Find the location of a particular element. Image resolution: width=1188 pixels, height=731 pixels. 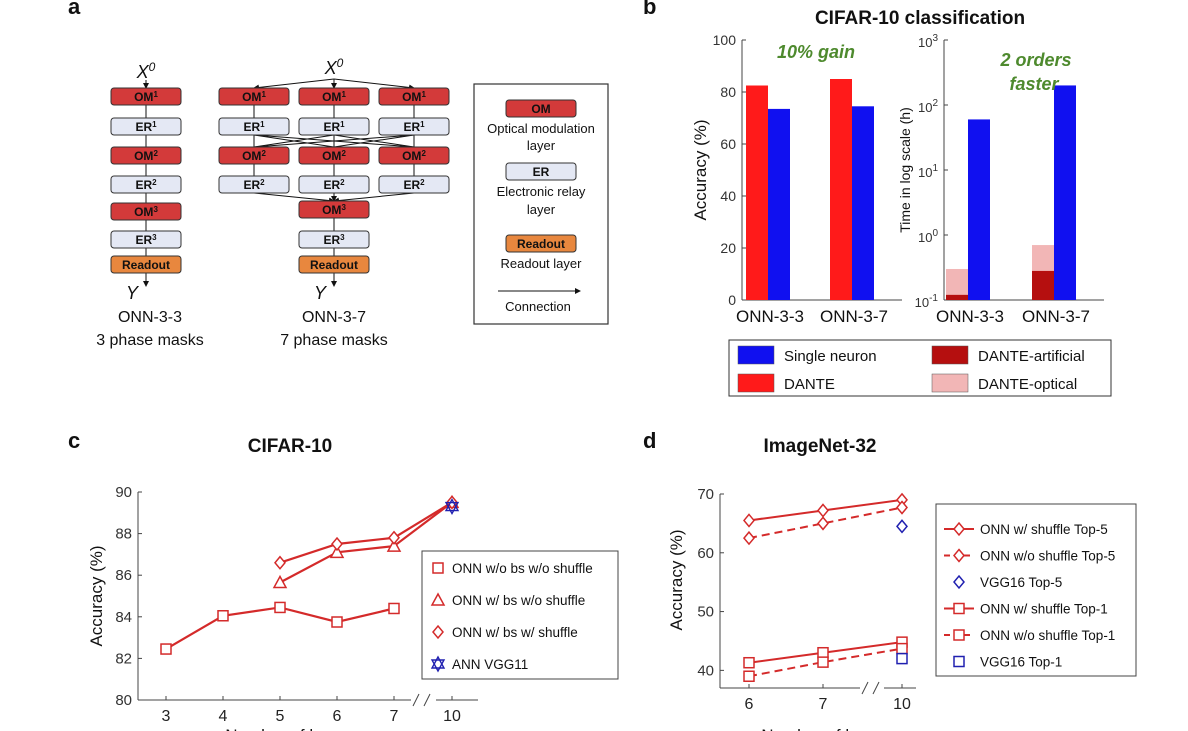

chart-b1-ytick-label: 40 is located at coordinates (728, 196).